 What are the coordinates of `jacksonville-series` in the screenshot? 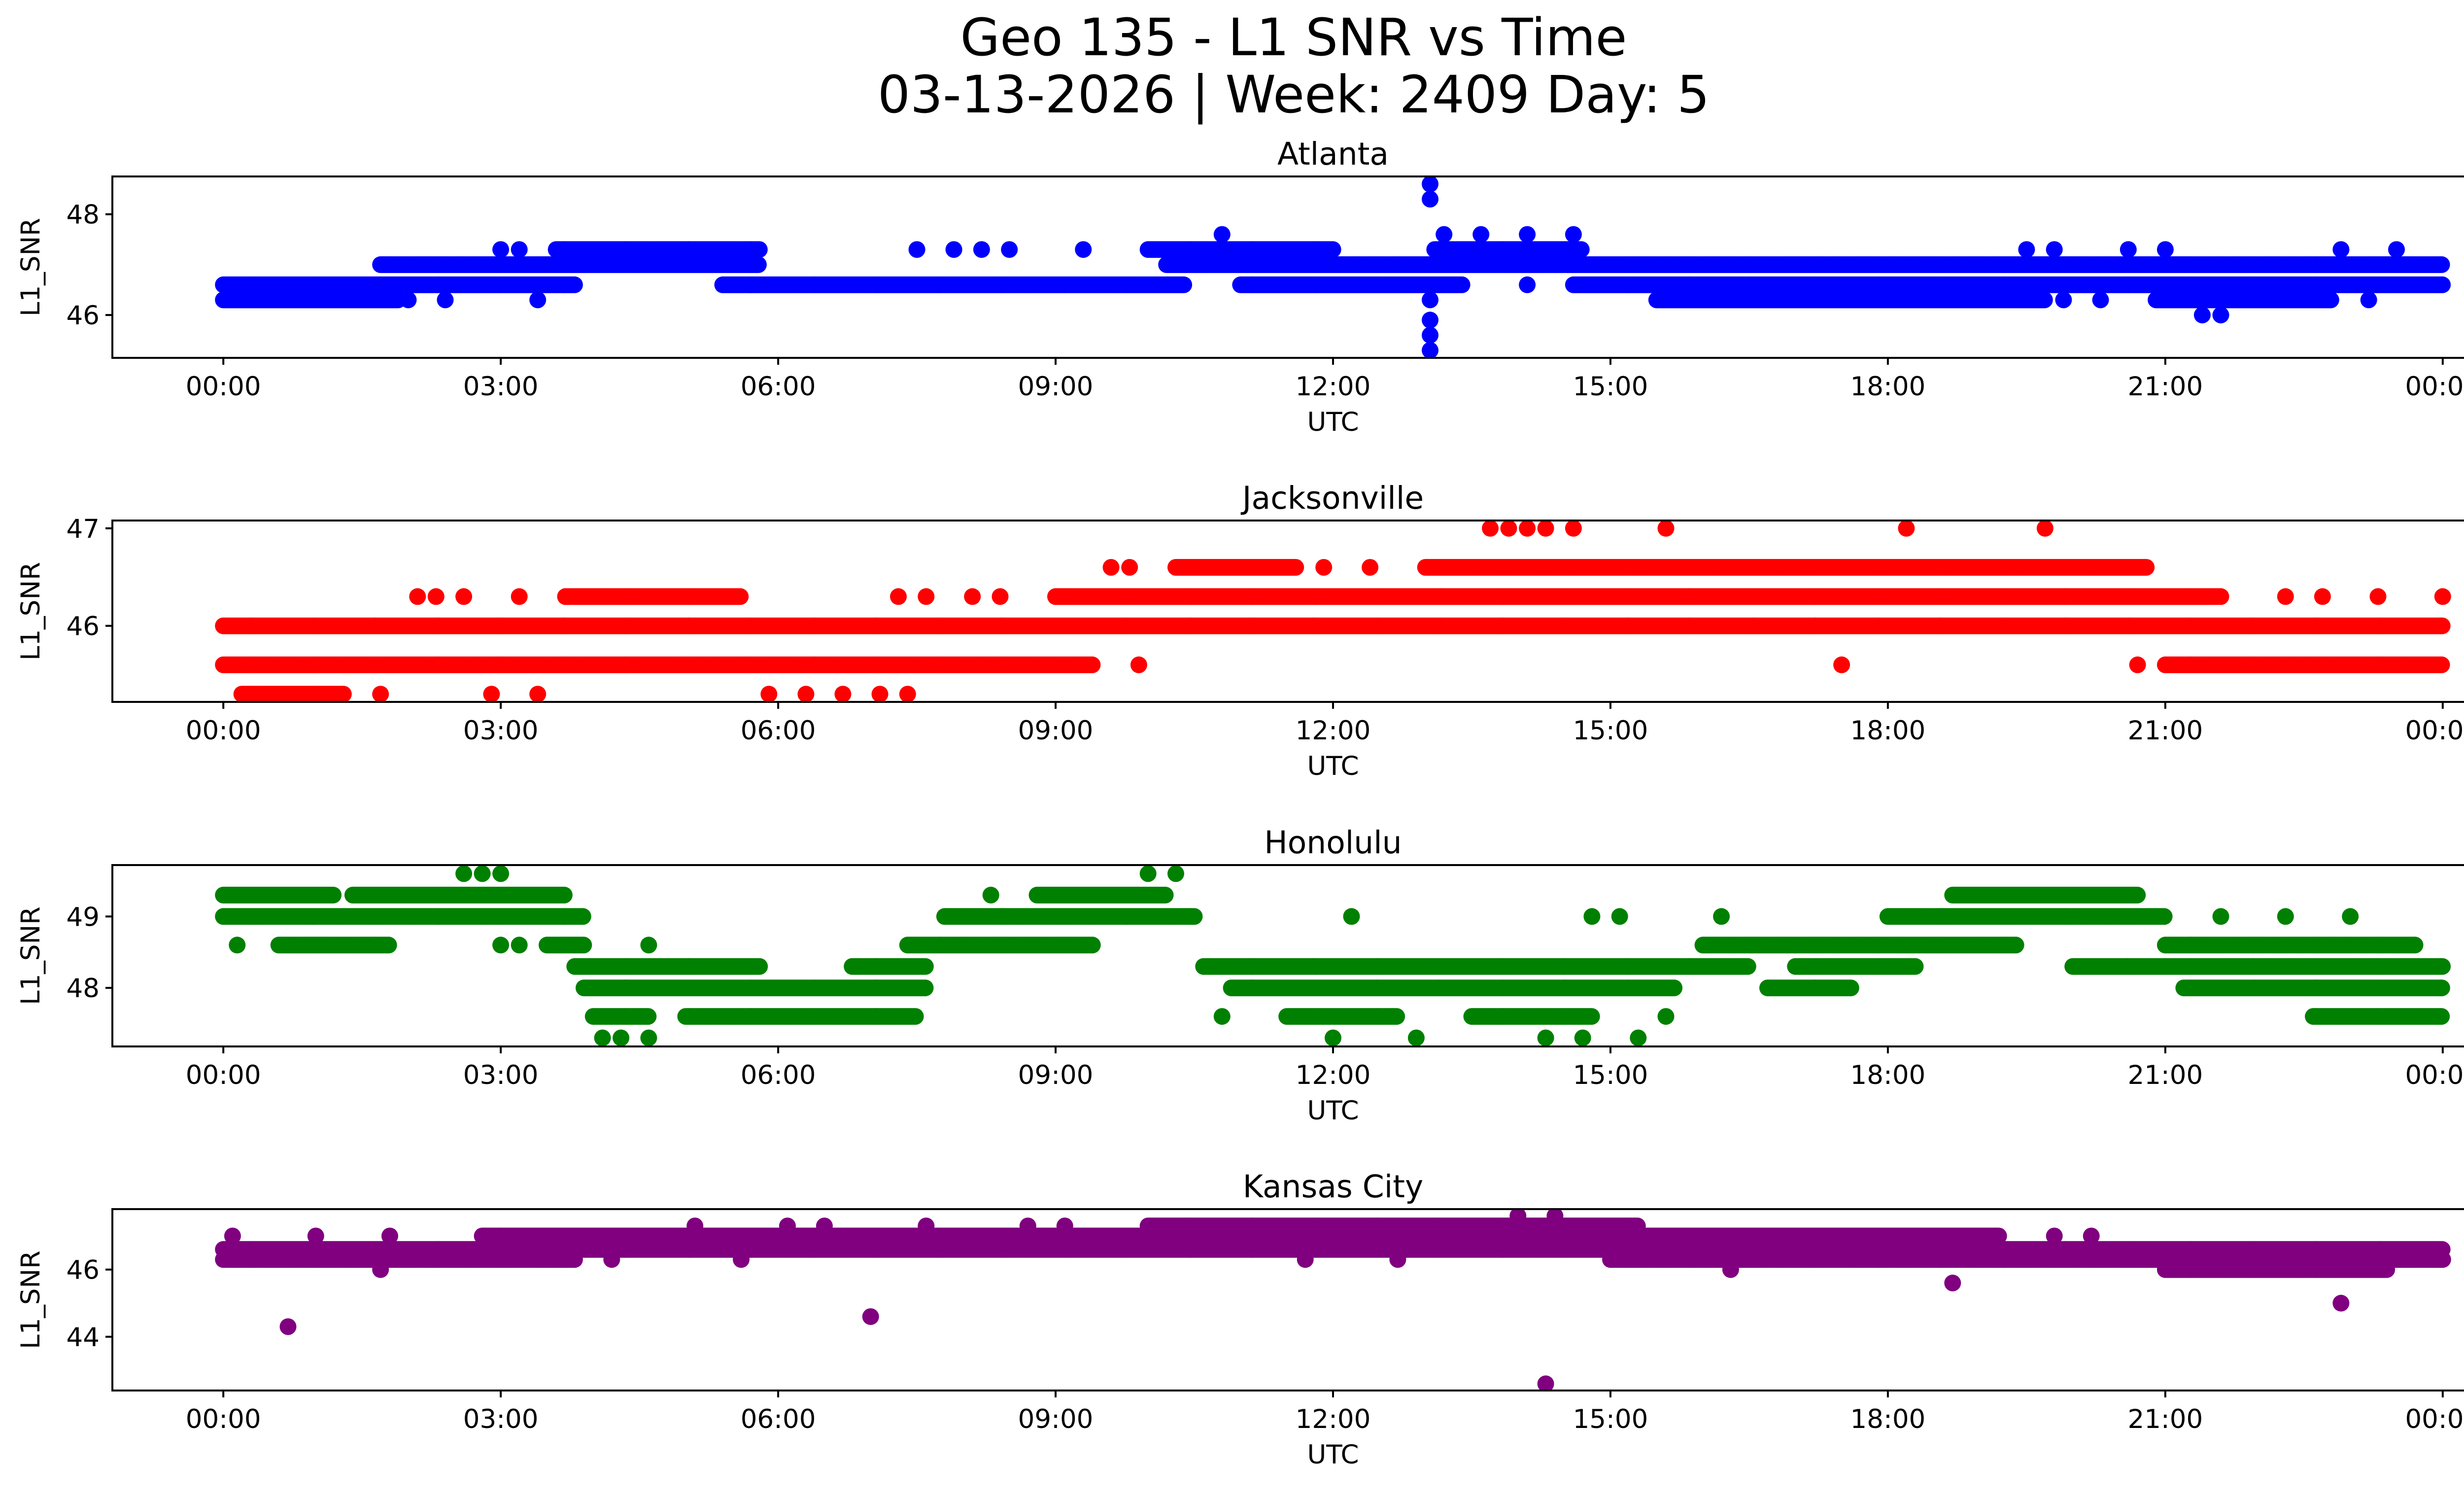 It's located at (1333, 611).